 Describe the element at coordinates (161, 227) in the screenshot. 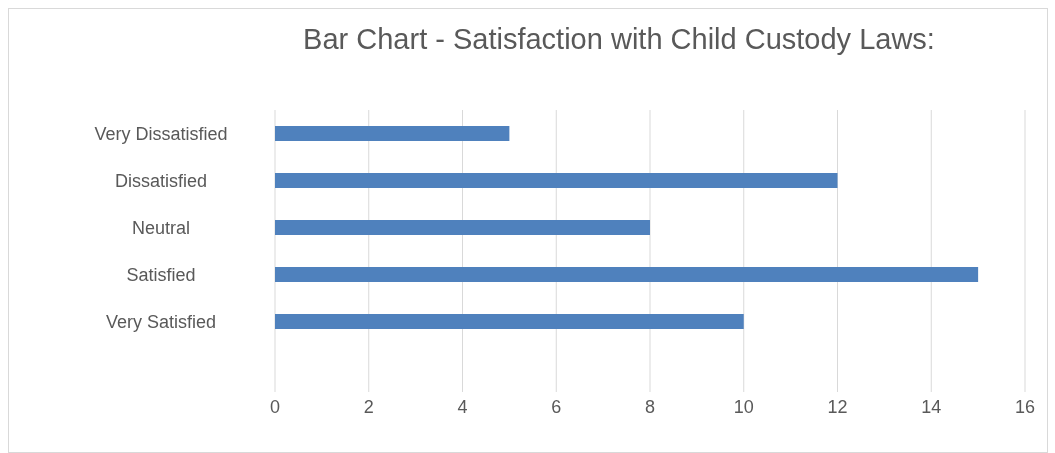

I see `y-tick-label: Neutral` at that location.